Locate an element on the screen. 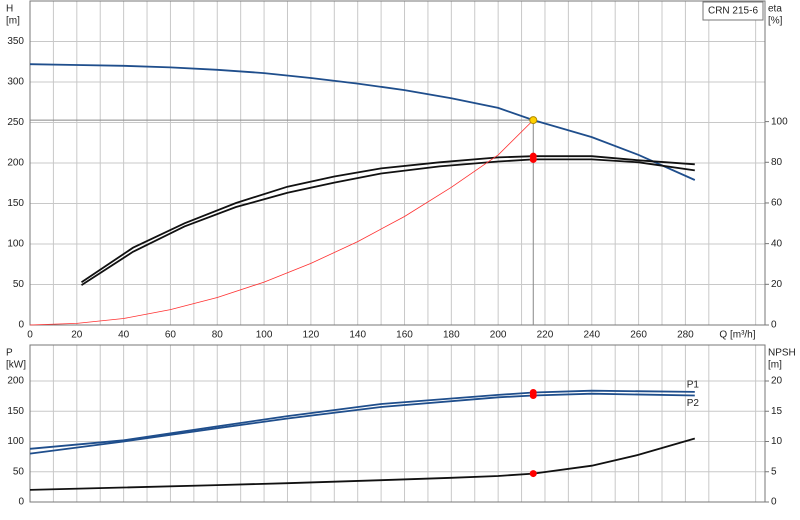 The height and width of the screenshot is (520, 800). x-tick-label: 260 is located at coordinates (638, 335).